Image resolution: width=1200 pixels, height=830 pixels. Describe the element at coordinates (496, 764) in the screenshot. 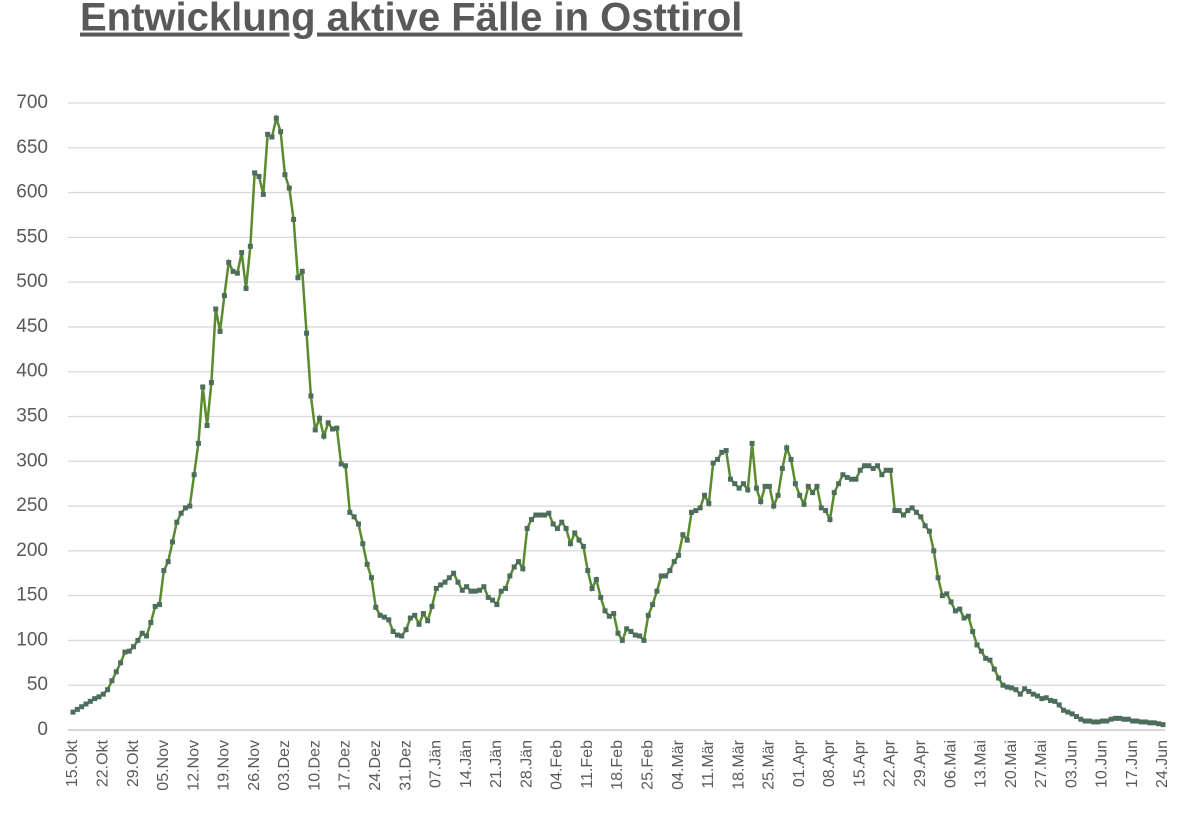

I see `x-tick-label: 21.Jän` at that location.